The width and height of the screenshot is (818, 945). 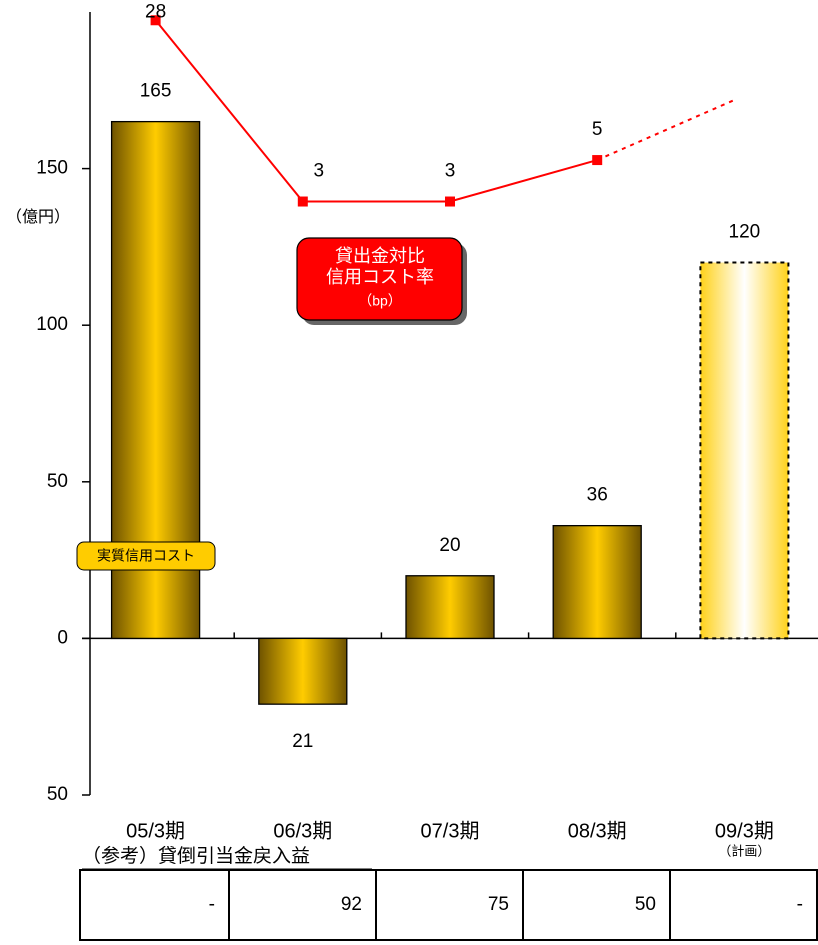 I want to click on forecast-line, so click(x=666, y=129).